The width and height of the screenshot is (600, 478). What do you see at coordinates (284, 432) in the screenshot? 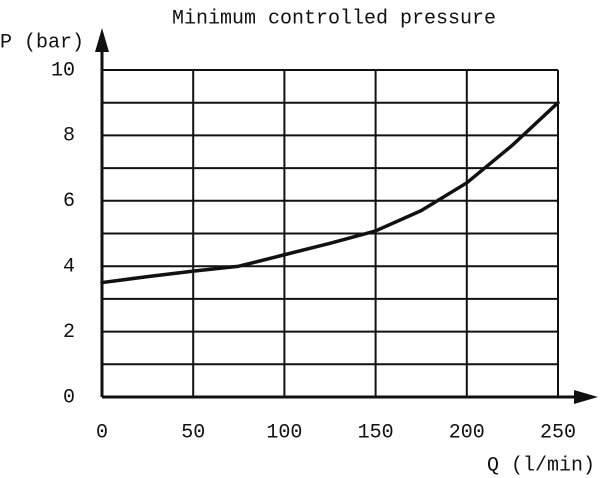
I see `x-tick-label: 100` at bounding box center [284, 432].